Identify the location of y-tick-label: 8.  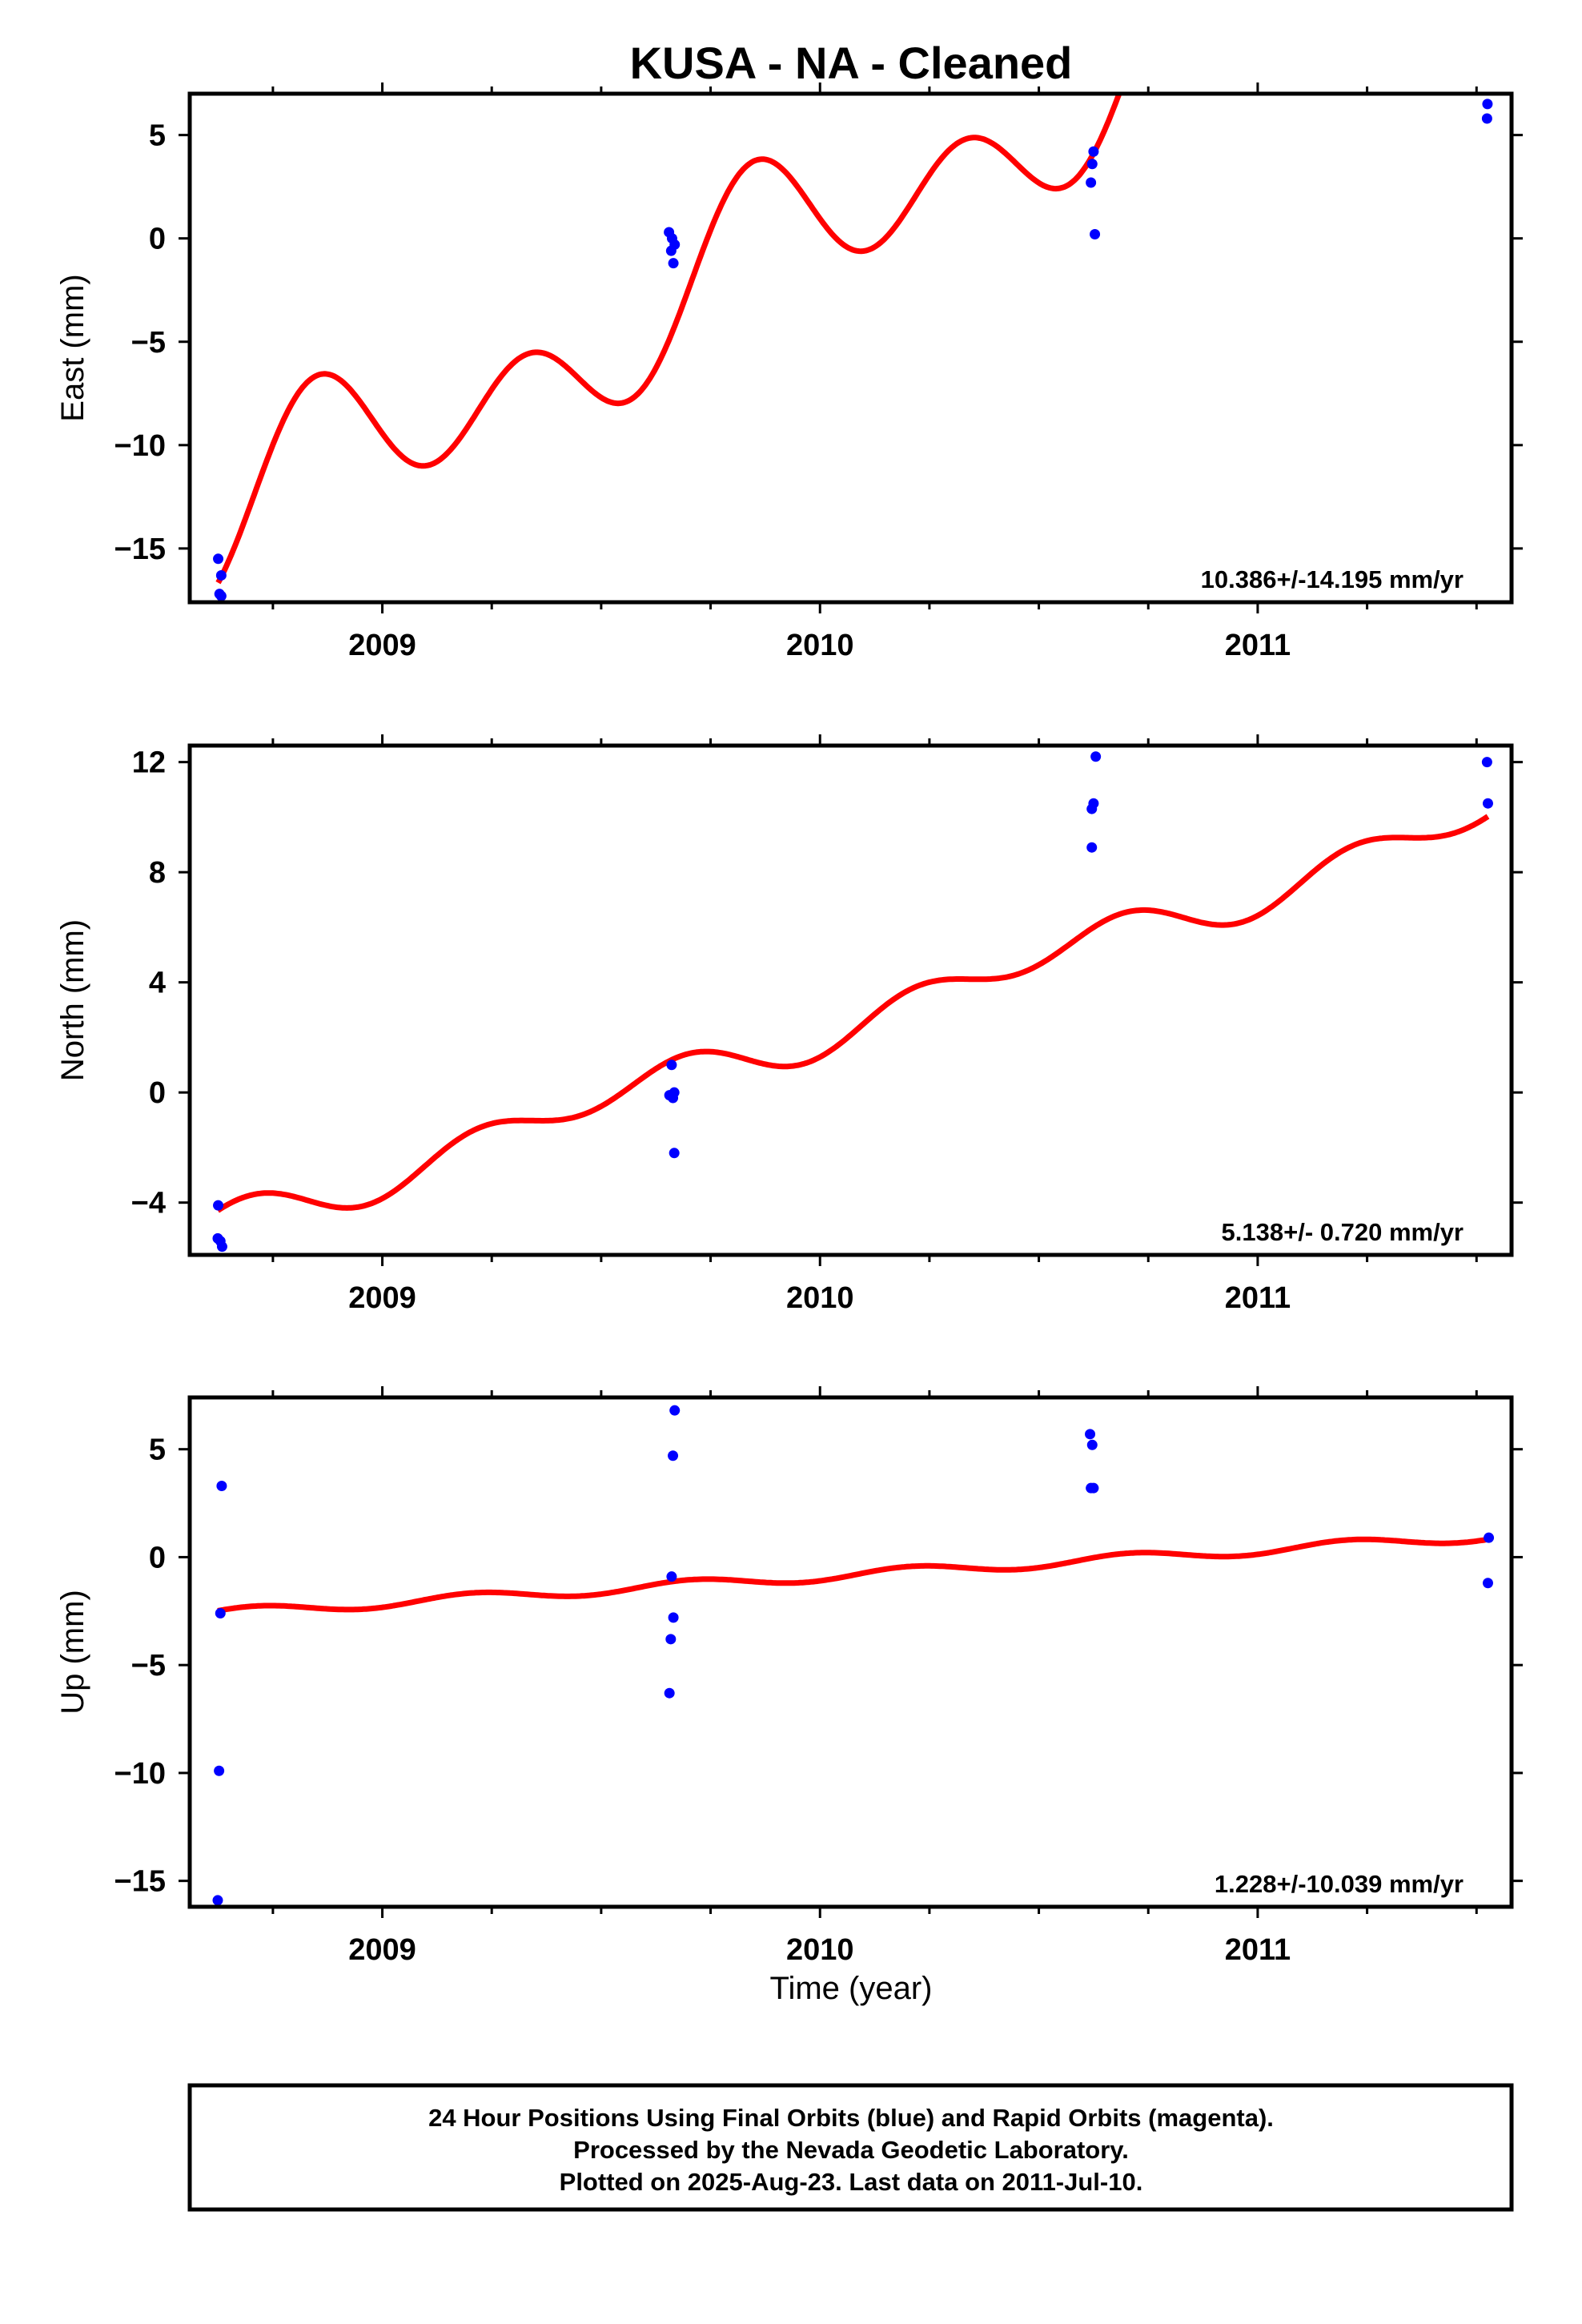
(157, 873).